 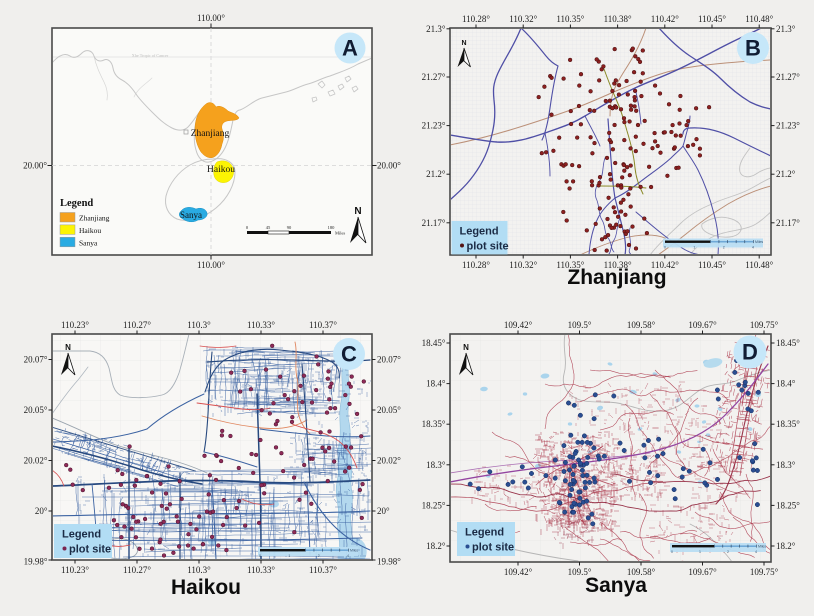 What do you see at coordinates (268, 227) in the screenshot?
I see `svg-text: 45` at bounding box center [268, 227].